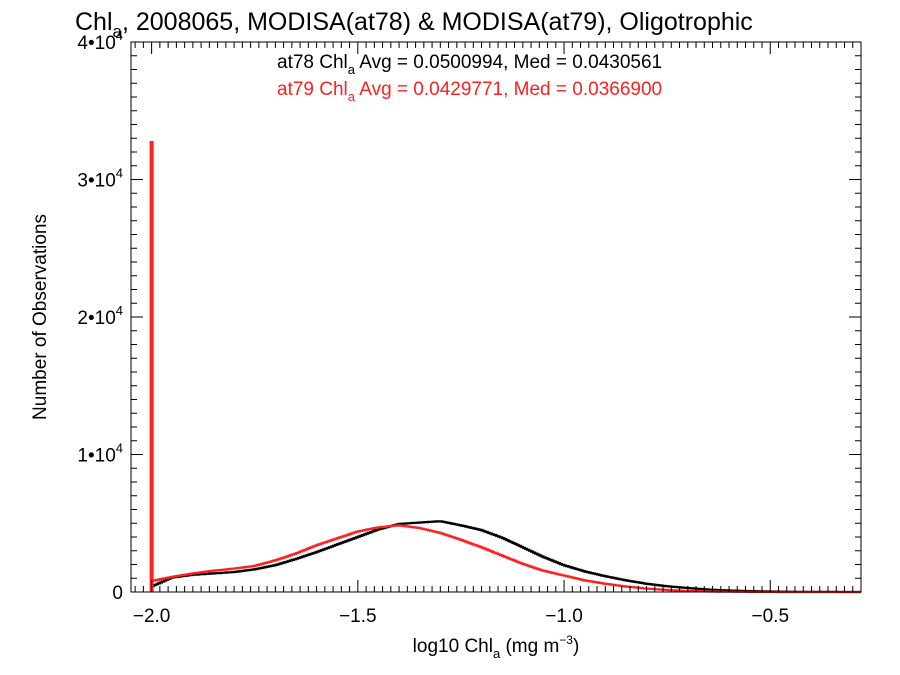 The width and height of the screenshot is (900, 675). I want to click on y-axis-label: Number of Observations, so click(40, 317).